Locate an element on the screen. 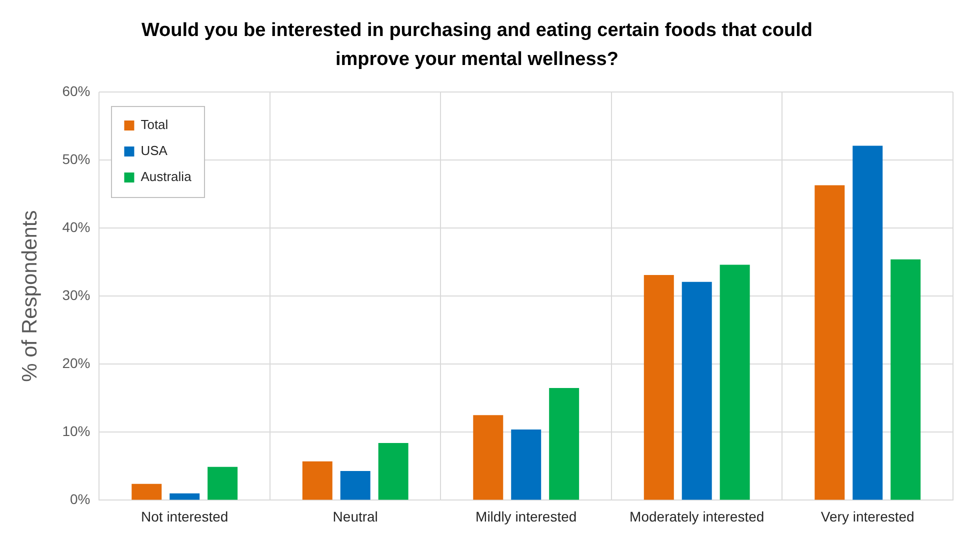  legend-label: USA is located at coordinates (154, 150).